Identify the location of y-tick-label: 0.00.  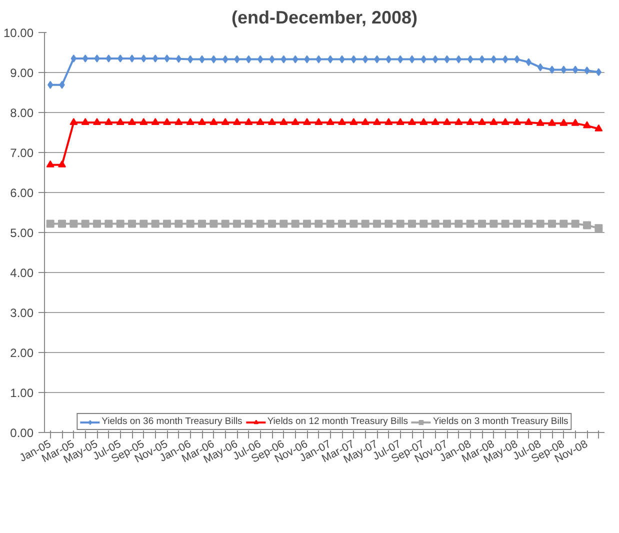
(22, 433).